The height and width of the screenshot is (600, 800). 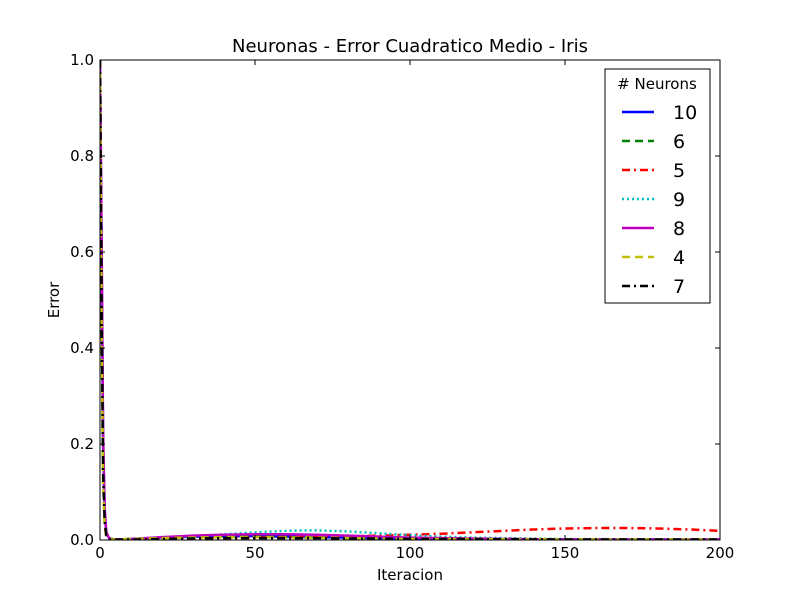 I want to click on y-tick-label: 0.0, so click(x=82, y=540).